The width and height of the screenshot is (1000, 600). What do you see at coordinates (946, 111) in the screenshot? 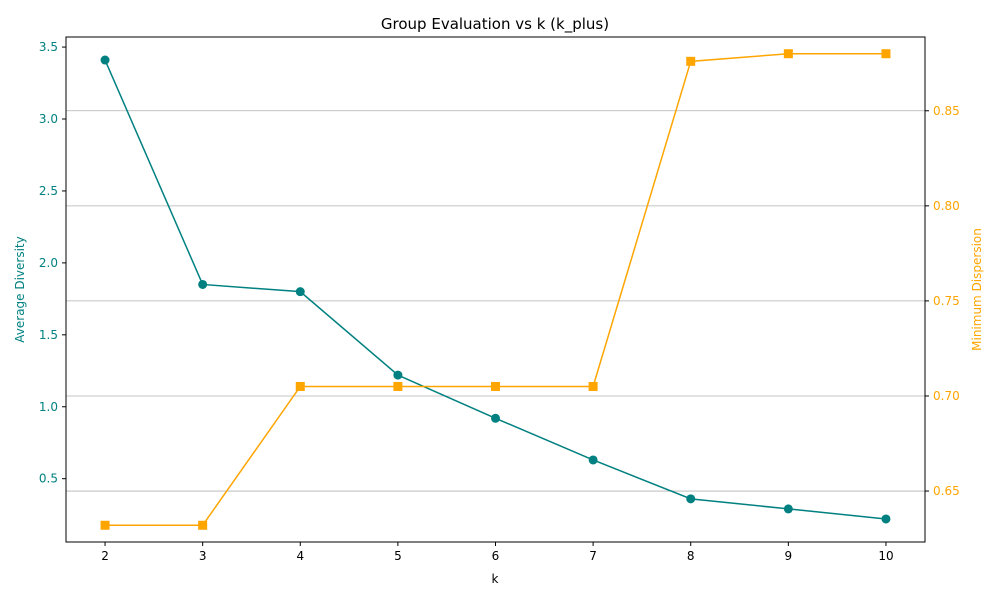
I see `right-y-tick-label: 0.85` at bounding box center [946, 111].